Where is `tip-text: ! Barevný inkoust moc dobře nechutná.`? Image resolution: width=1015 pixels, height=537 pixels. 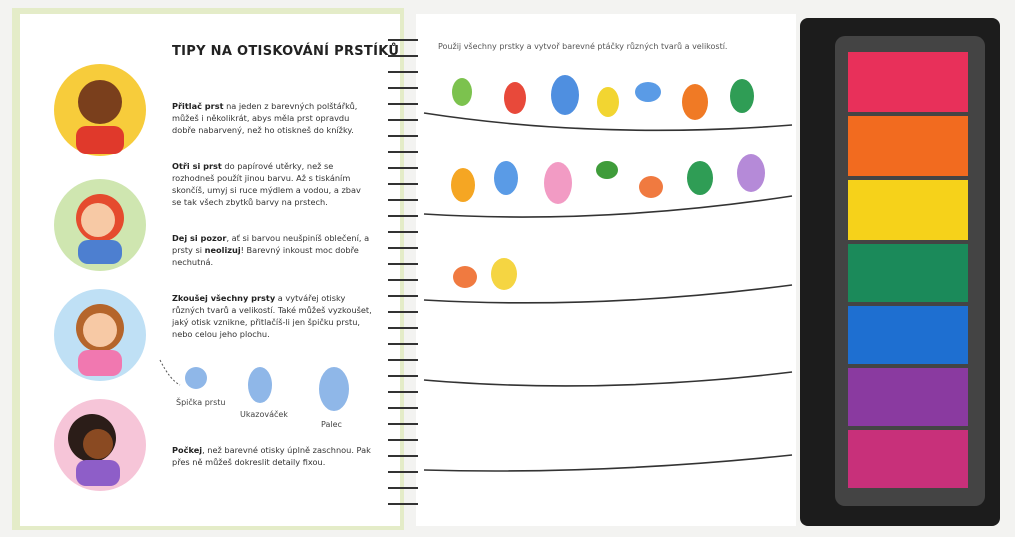 tip-text: ! Barevný inkoust moc dobře nechutná. is located at coordinates (265, 256).